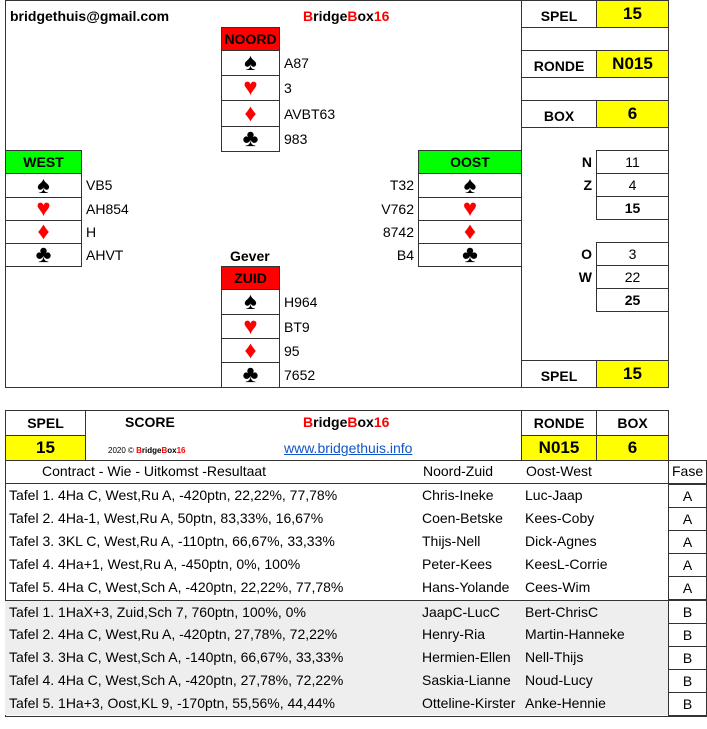 This screenshot has width=707, height=729. Describe the element at coordinates (632, 208) in the screenshot. I see `hcp-nz-total: 15` at that location.